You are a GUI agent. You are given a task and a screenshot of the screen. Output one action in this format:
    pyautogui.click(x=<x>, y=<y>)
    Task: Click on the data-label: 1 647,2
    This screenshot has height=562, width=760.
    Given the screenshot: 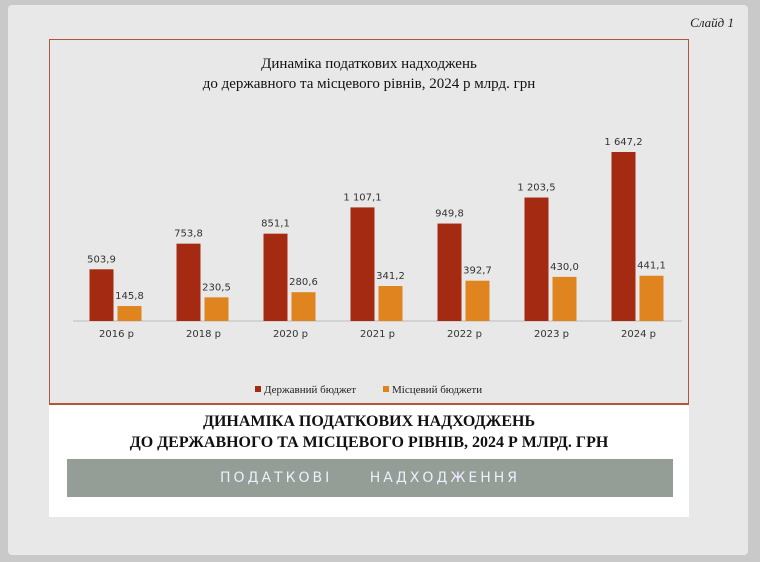 What is the action you would take?
    pyautogui.click(x=623, y=142)
    